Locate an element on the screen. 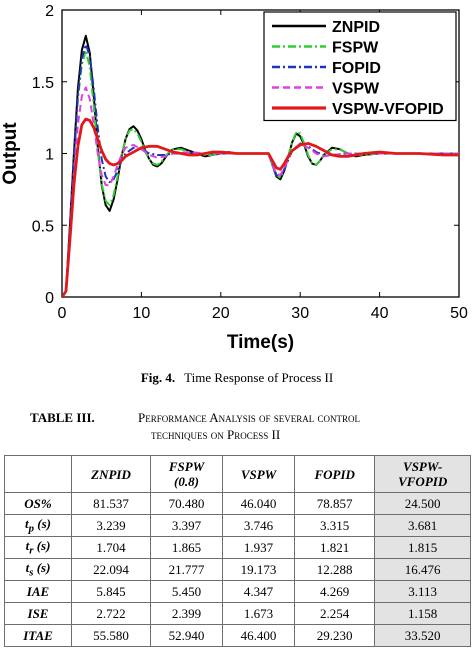 This screenshot has height=663, width=474. table-cell: 55.580 is located at coordinates (111, 635).